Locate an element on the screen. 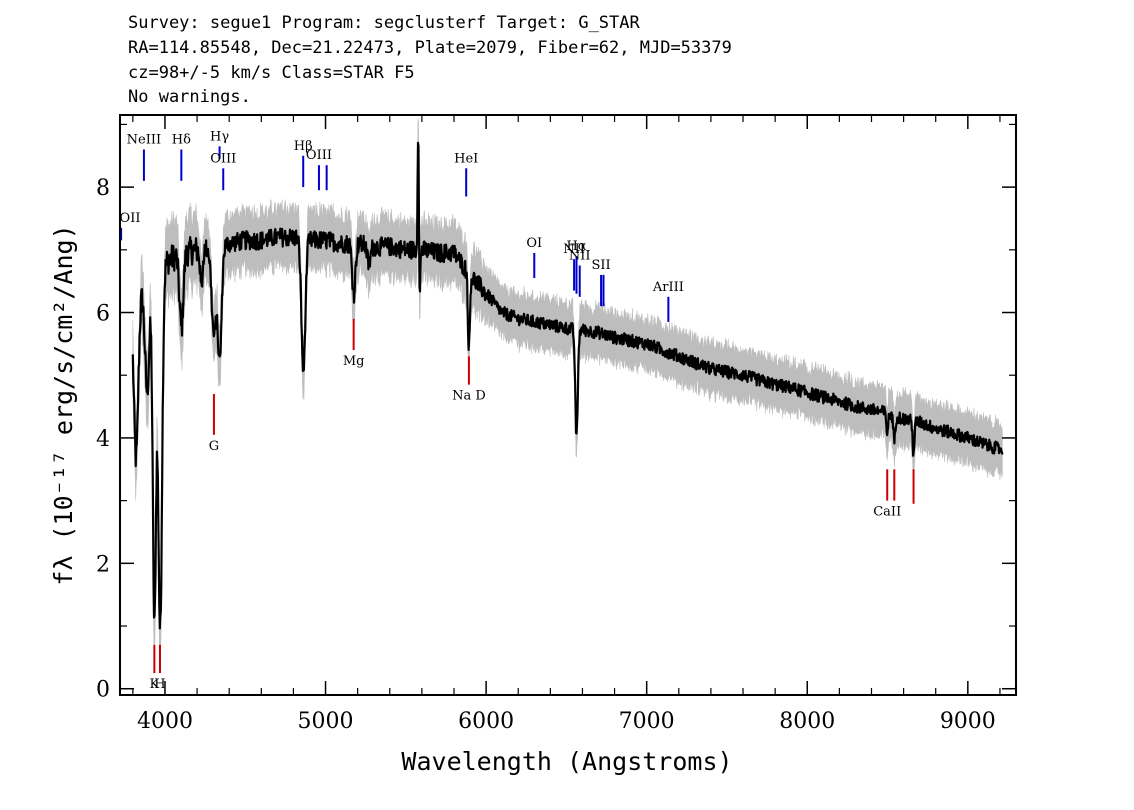  label-H-beta: Hβ is located at coordinates (303, 146).